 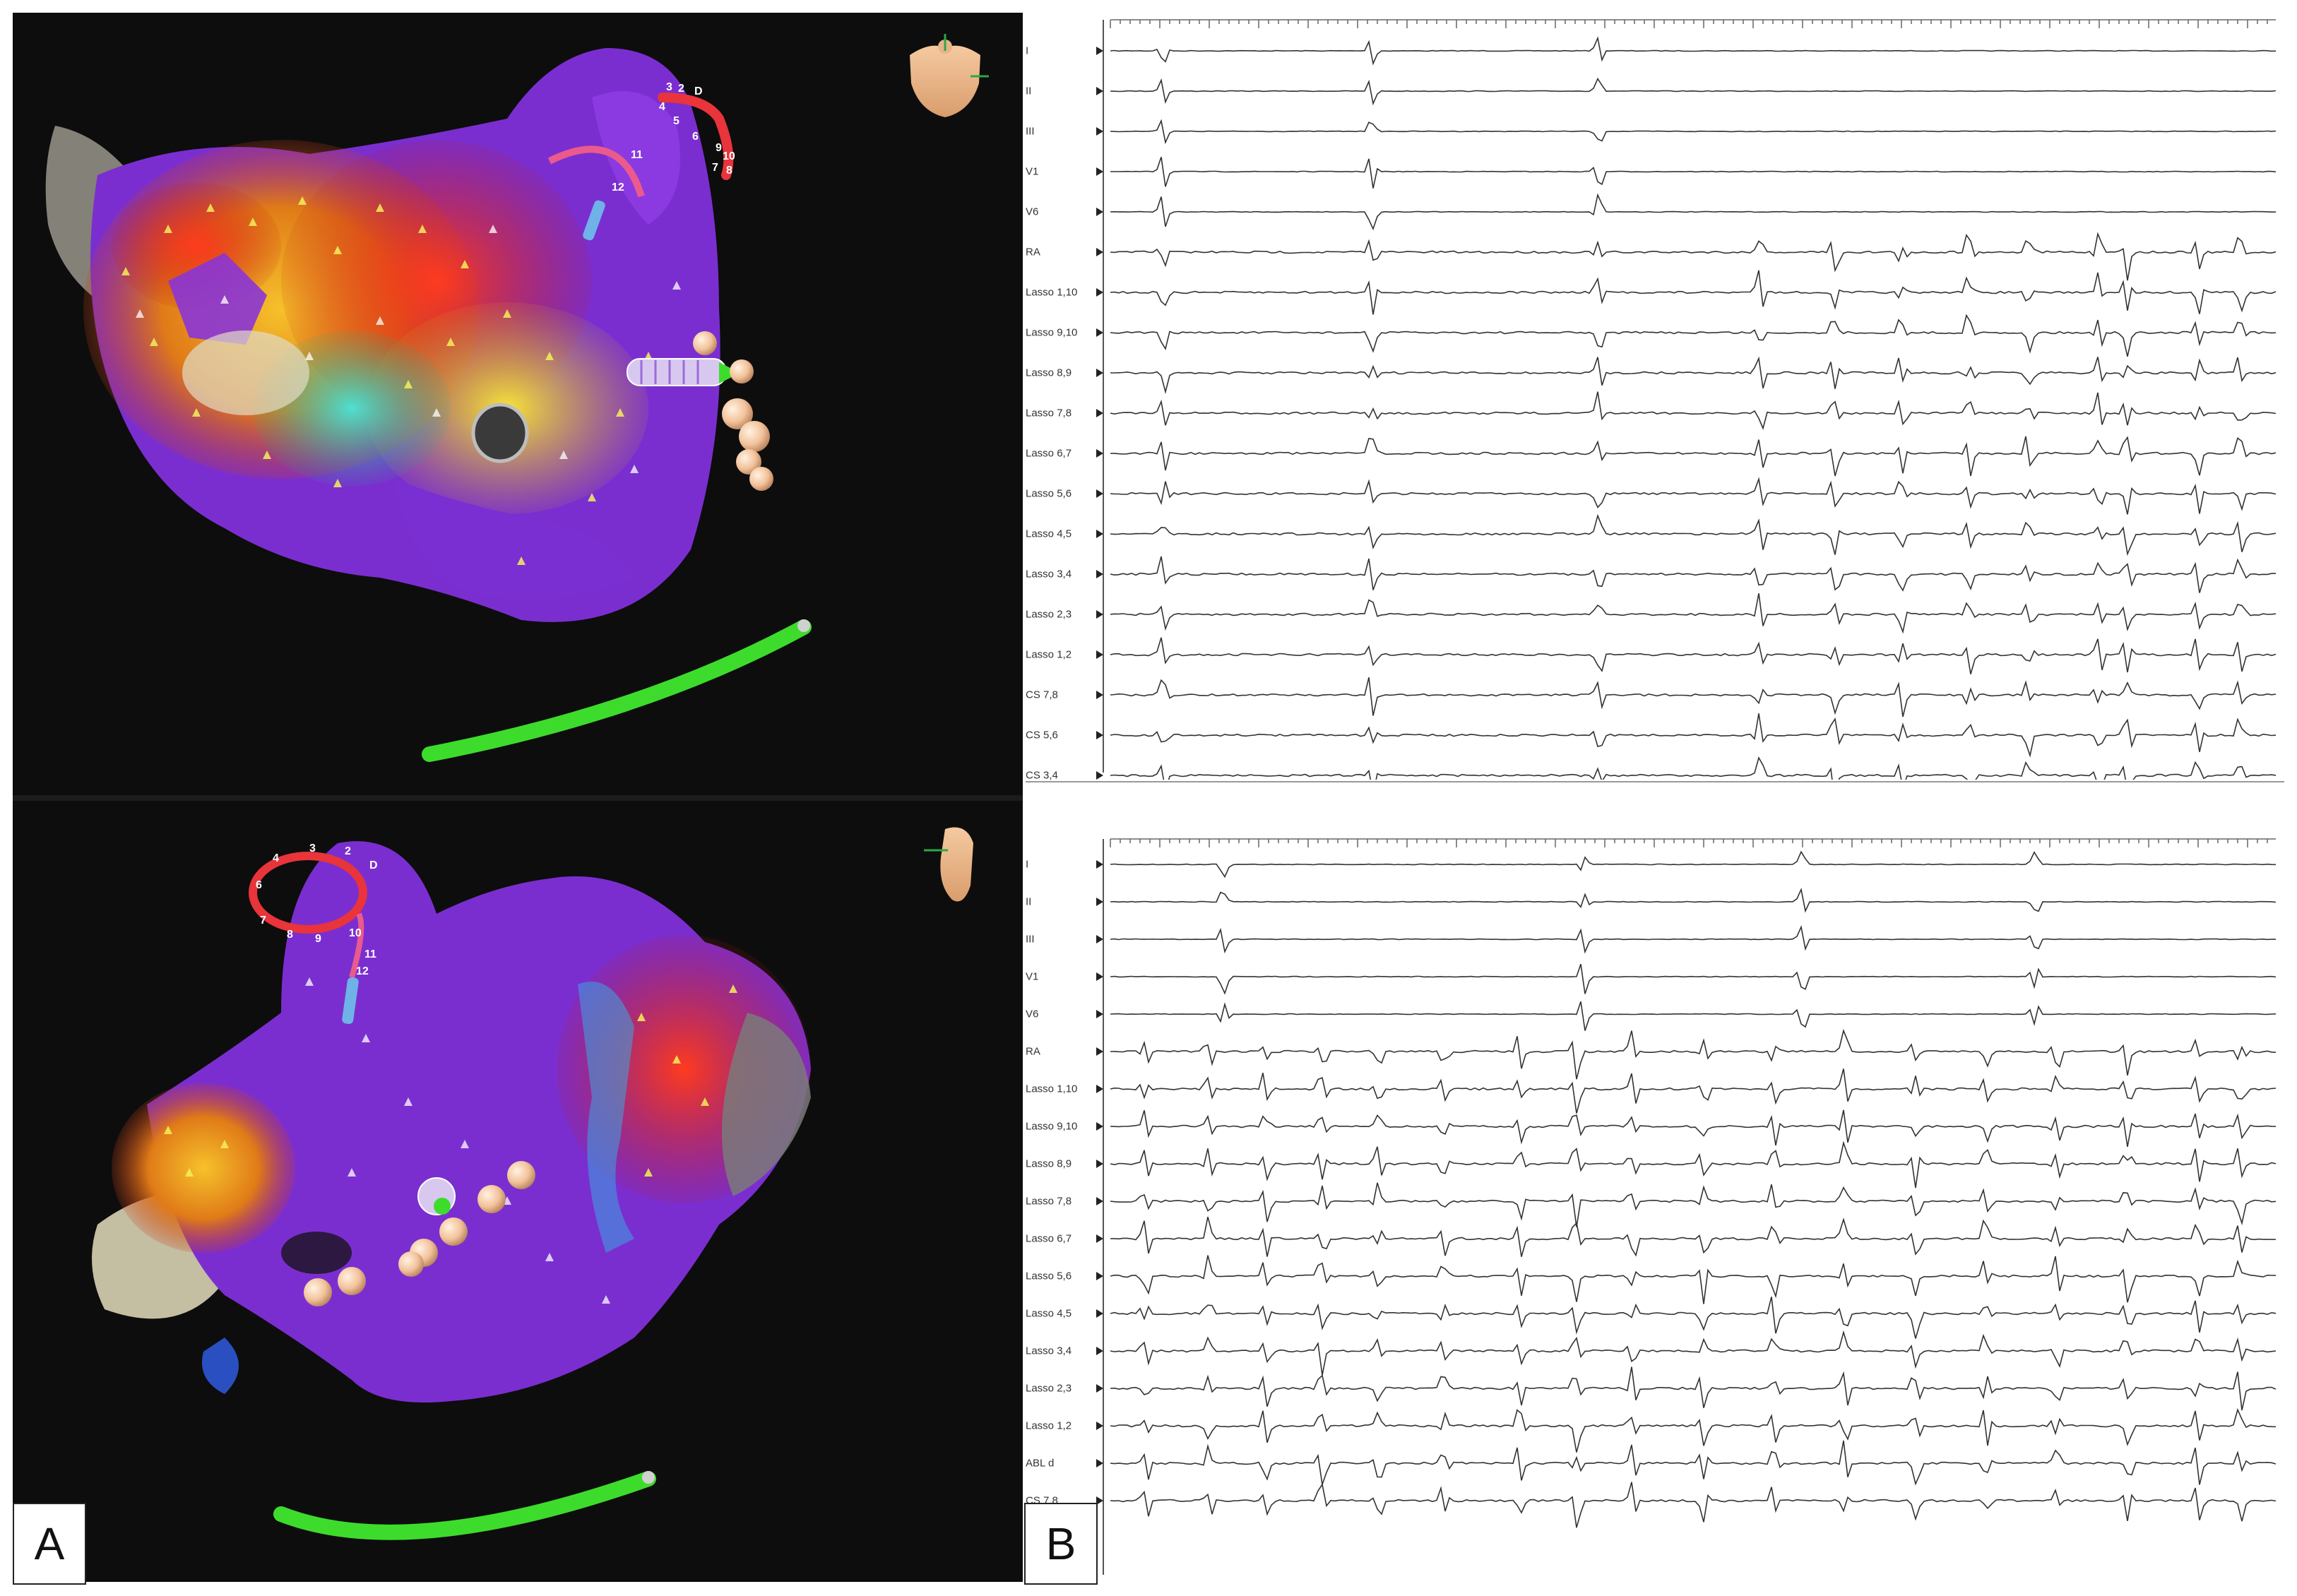 I want to click on trace-label: V6, so click(x=1033, y=212).